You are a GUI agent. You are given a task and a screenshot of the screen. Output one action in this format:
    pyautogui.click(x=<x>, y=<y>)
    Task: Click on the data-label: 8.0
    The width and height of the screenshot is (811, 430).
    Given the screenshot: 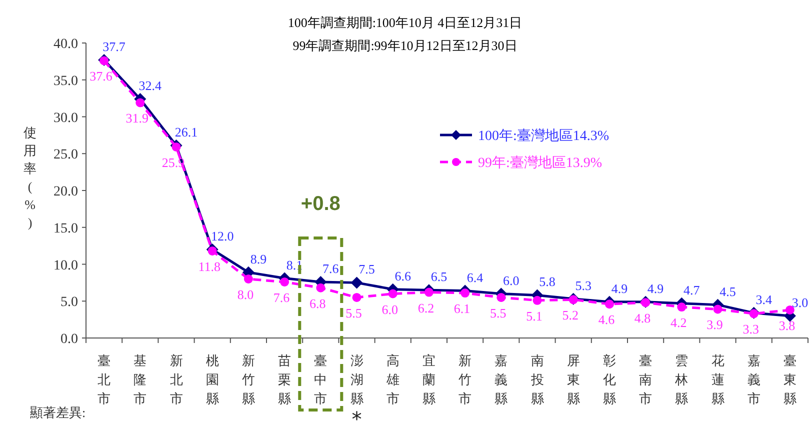 What is the action you would take?
    pyautogui.click(x=245, y=294)
    